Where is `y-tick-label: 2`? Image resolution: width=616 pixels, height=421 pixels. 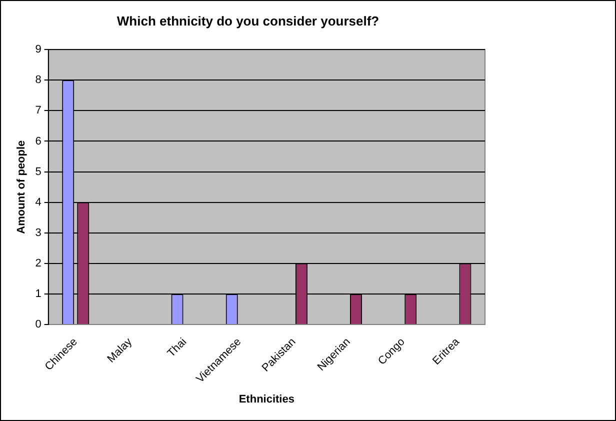 y-tick-label: 2 is located at coordinates (38, 263).